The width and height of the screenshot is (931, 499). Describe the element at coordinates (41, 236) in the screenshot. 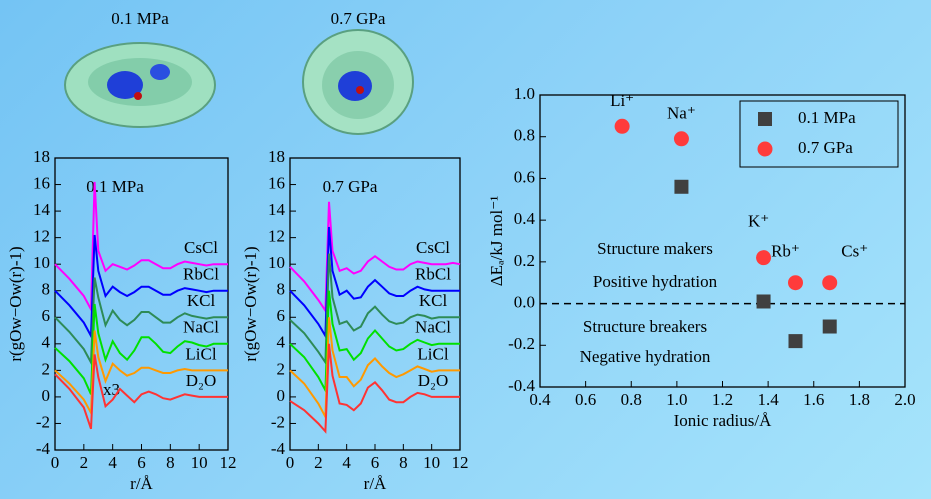

I see `y-tick-label: 12` at that location.